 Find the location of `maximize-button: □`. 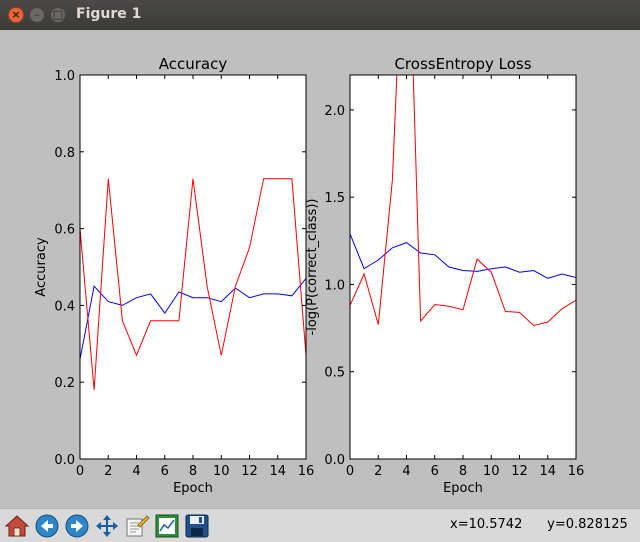

maximize-button: □ is located at coordinates (58, 15).